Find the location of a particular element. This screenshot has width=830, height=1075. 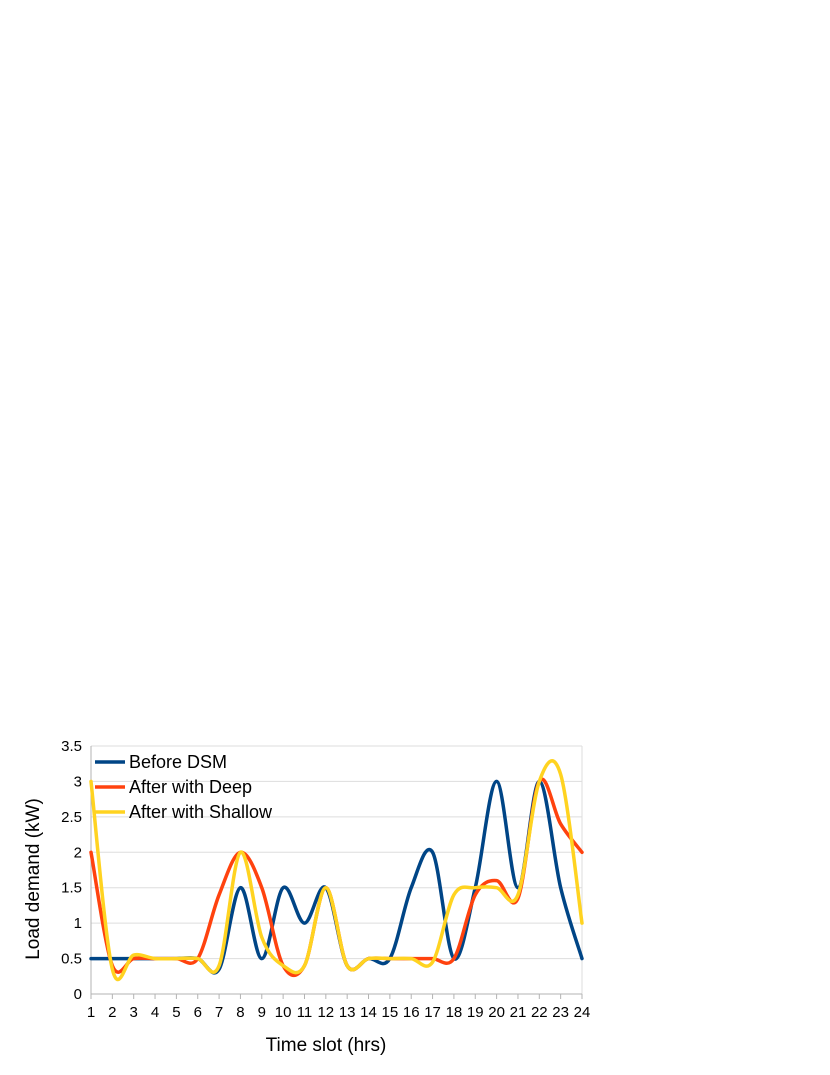

x-tick-label: 10 is located at coordinates (283, 1012).